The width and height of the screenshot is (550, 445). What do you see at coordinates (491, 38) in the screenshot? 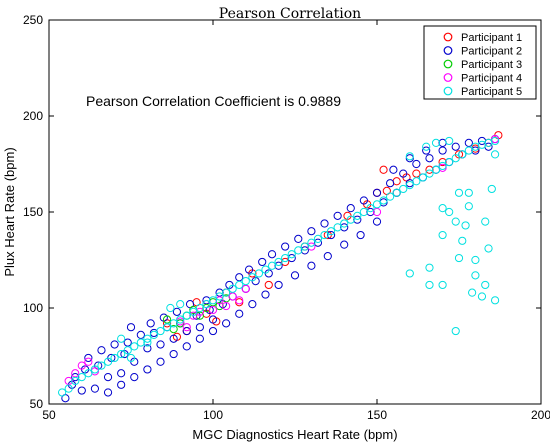
I see `legend-label: Participant 1` at bounding box center [491, 38].